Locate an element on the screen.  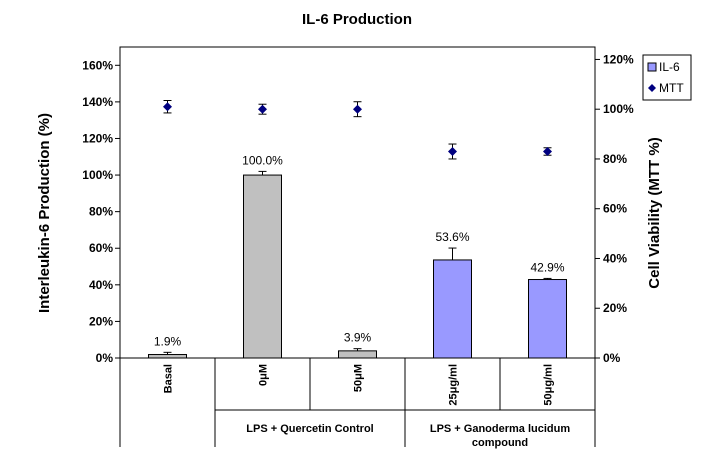
y-tick-label: 40% is located at coordinates (101, 285).